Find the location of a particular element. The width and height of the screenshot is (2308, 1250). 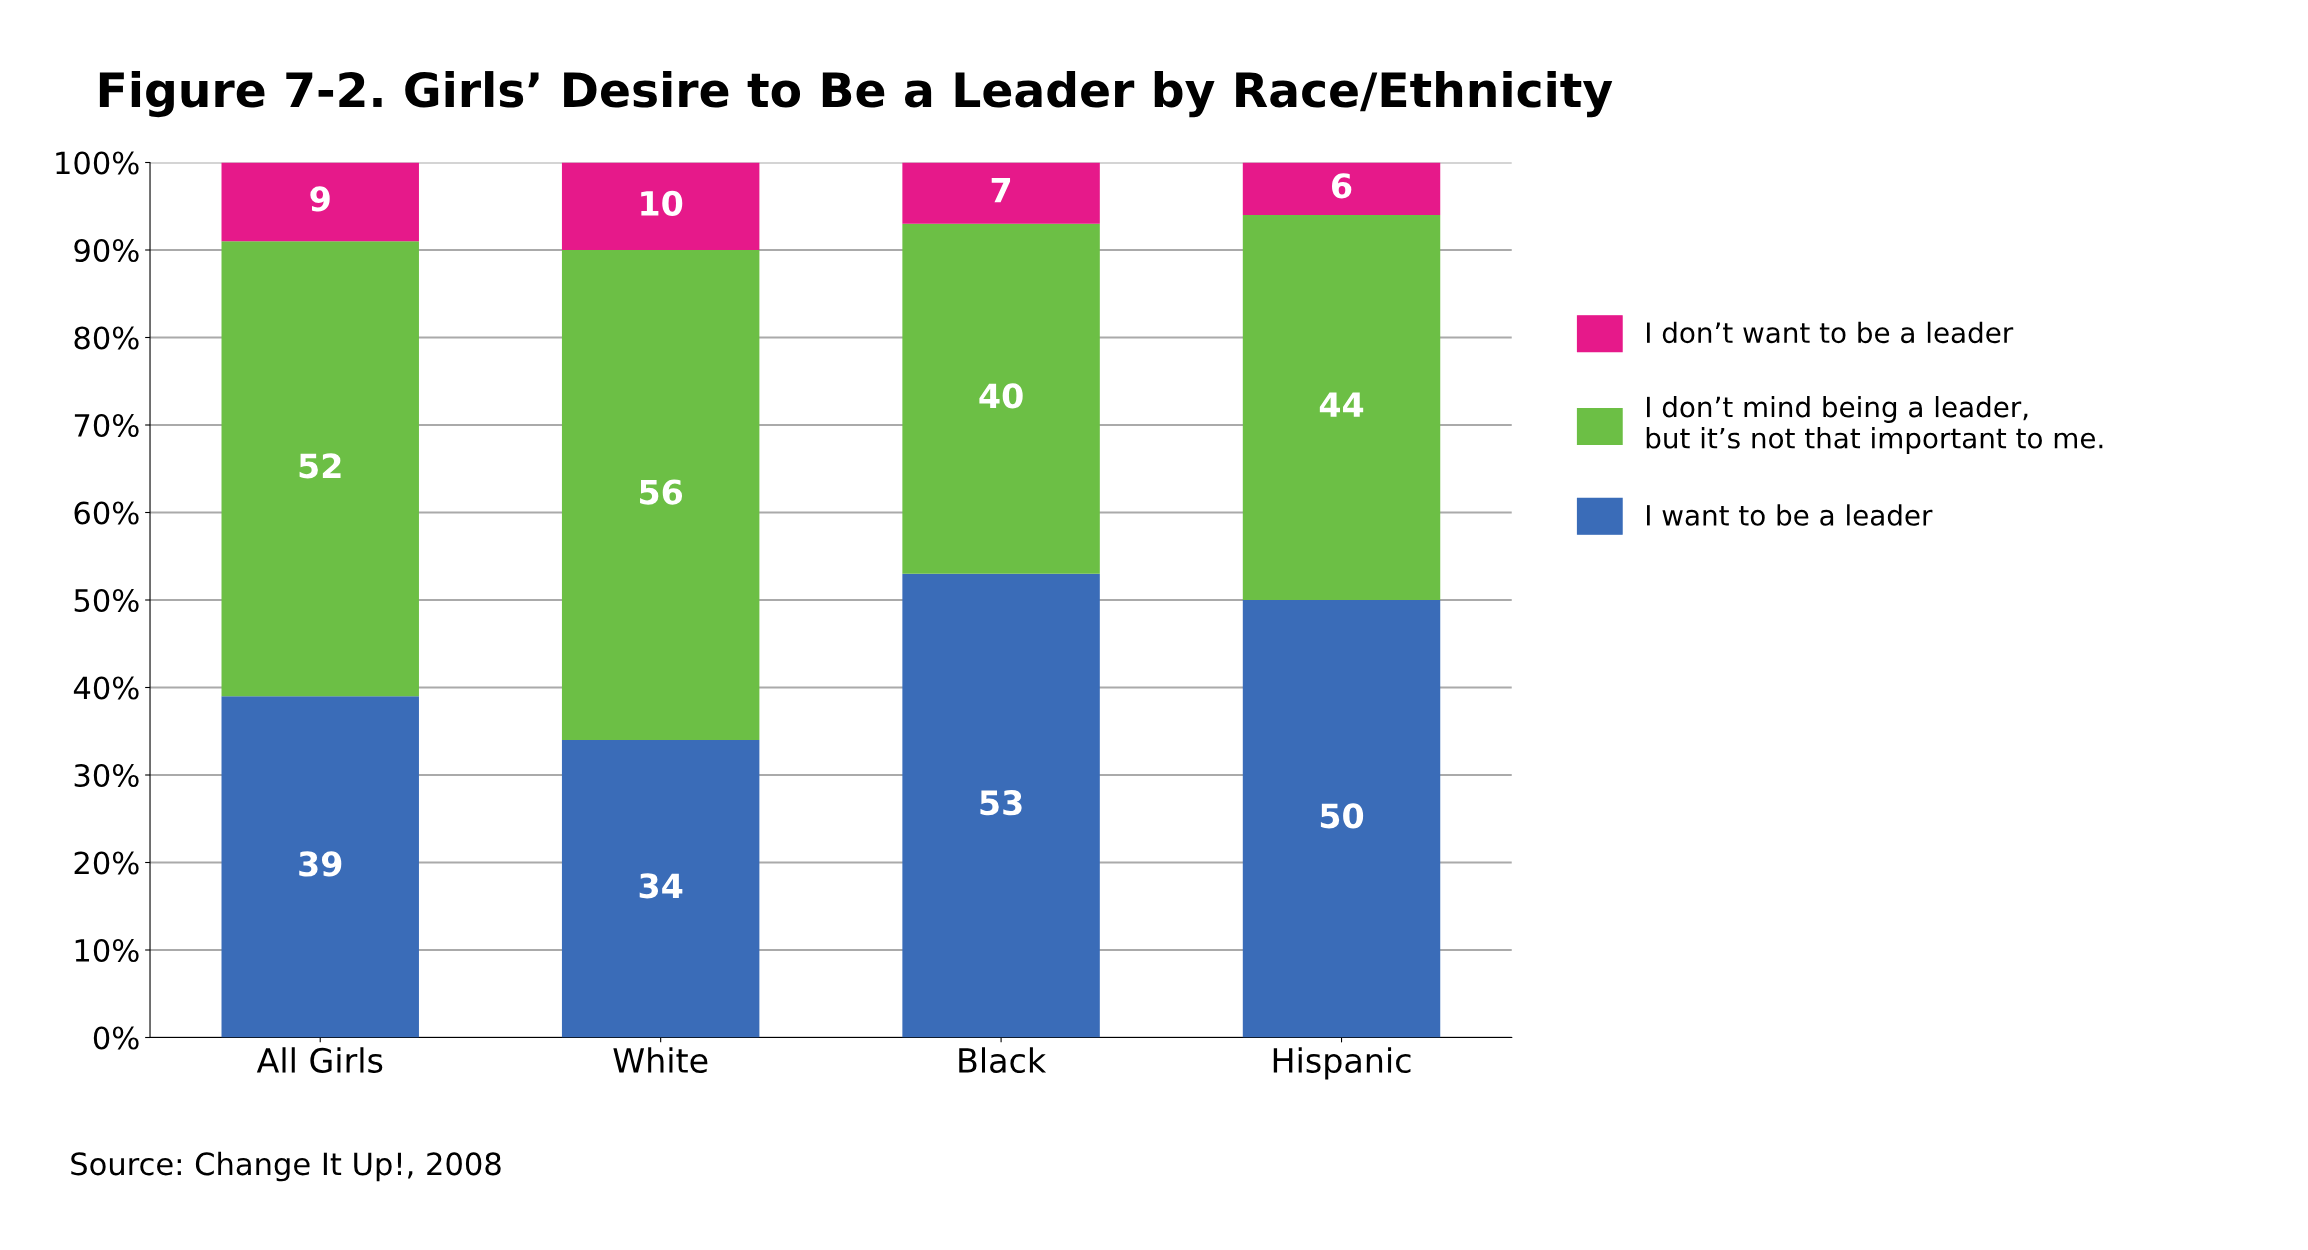

x-tick-label: Black is located at coordinates (1003, 1060).